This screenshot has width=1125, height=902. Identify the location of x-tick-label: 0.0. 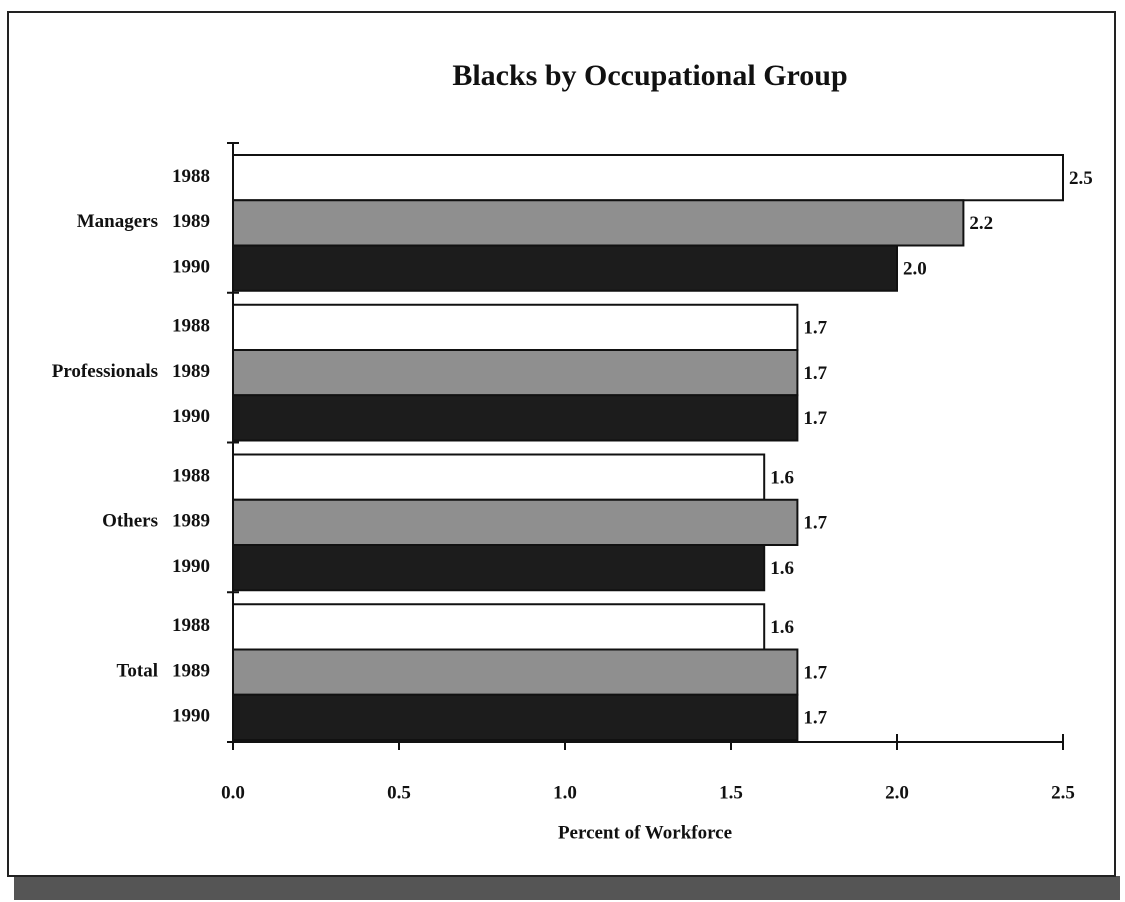
(233, 792).